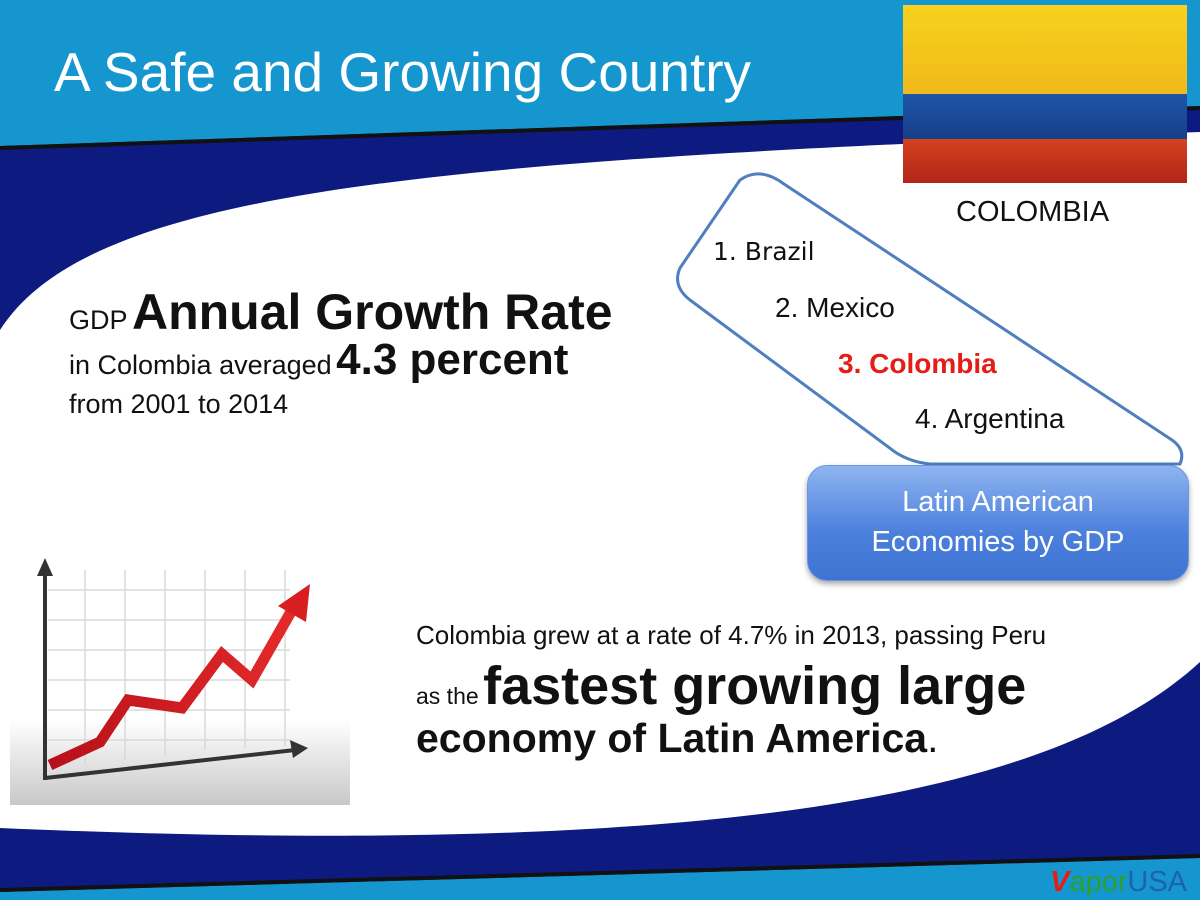 The image size is (1200, 900). Describe the element at coordinates (1045, 49) in the screenshot. I see `flag-stripe-yellow` at that location.